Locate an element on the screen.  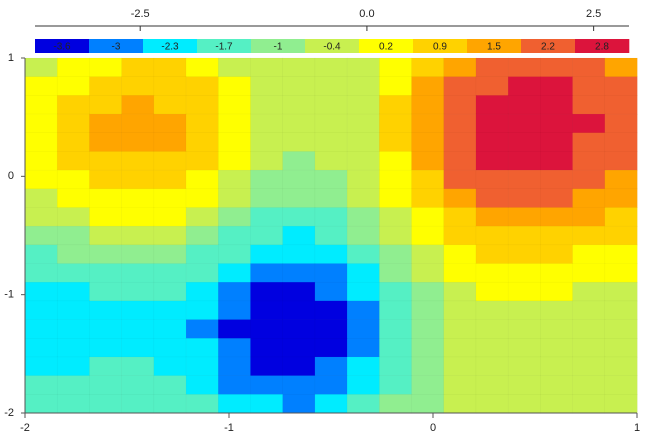
y-tick-label: -1 is located at coordinates (9, 295).